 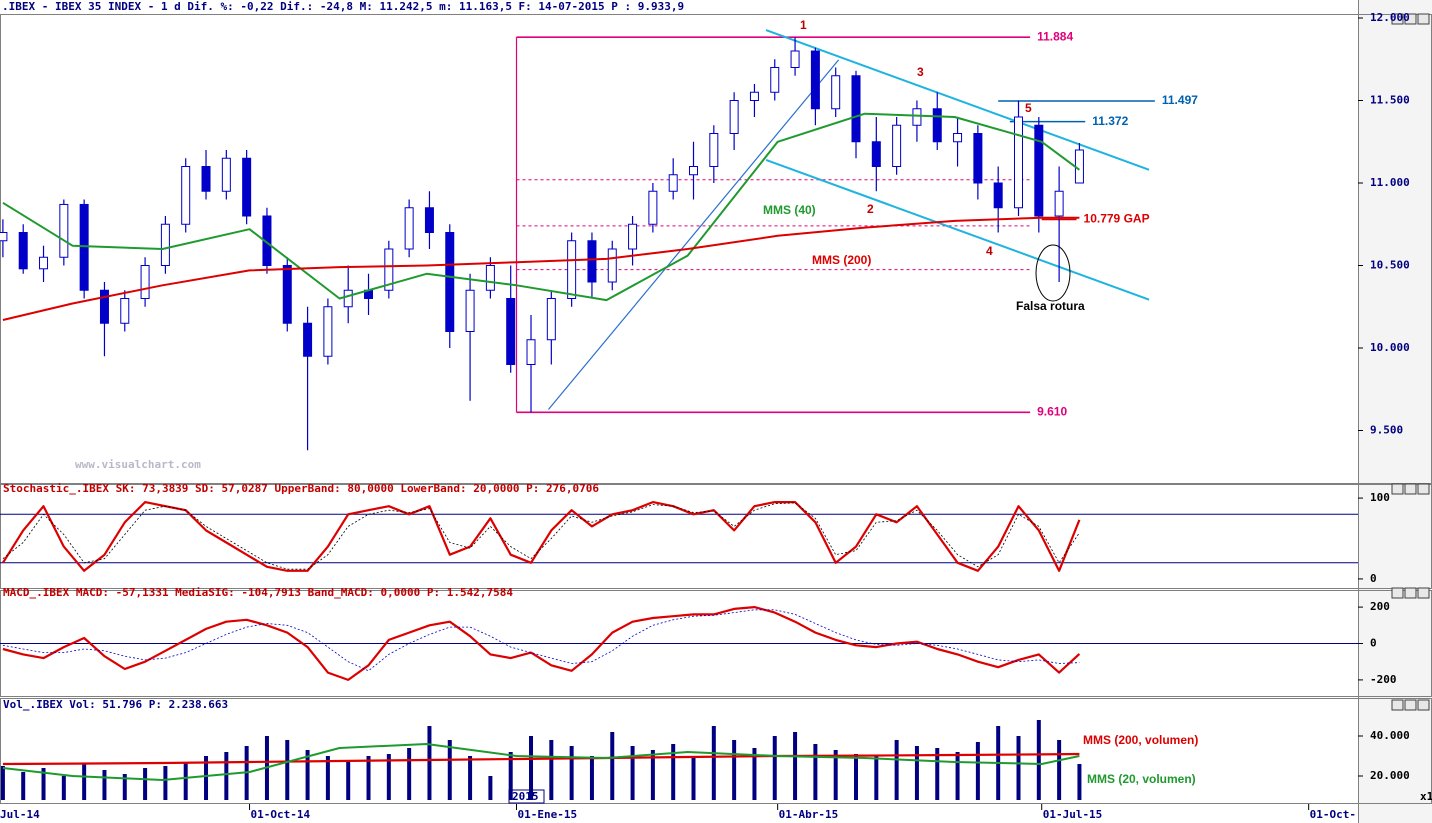 I want to click on series-label: MMS (20, volumen), so click(x=1141, y=779).